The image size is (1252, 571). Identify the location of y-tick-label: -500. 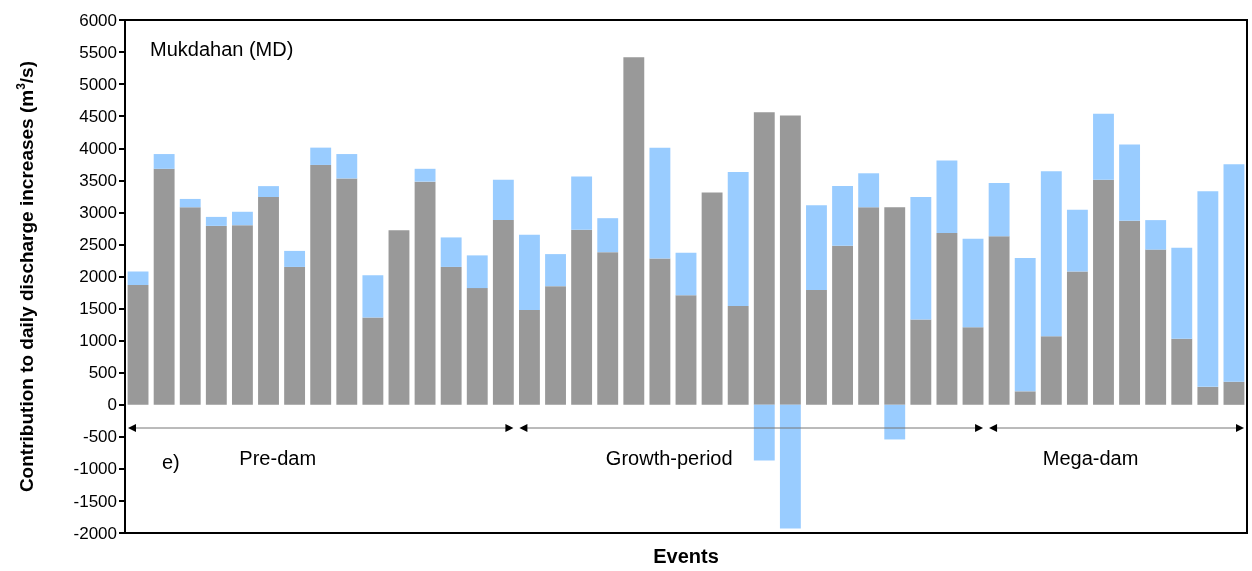
(99, 437).